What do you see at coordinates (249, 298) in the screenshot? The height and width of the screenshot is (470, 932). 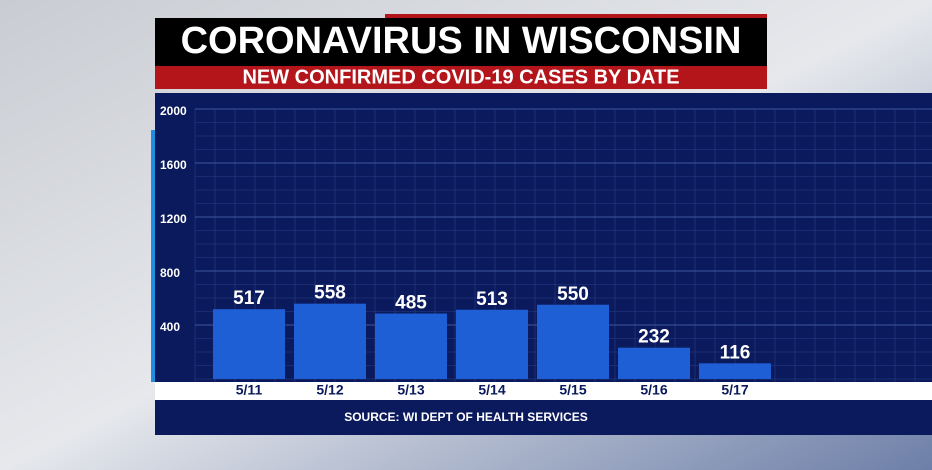 I see `value-label: 517` at bounding box center [249, 298].